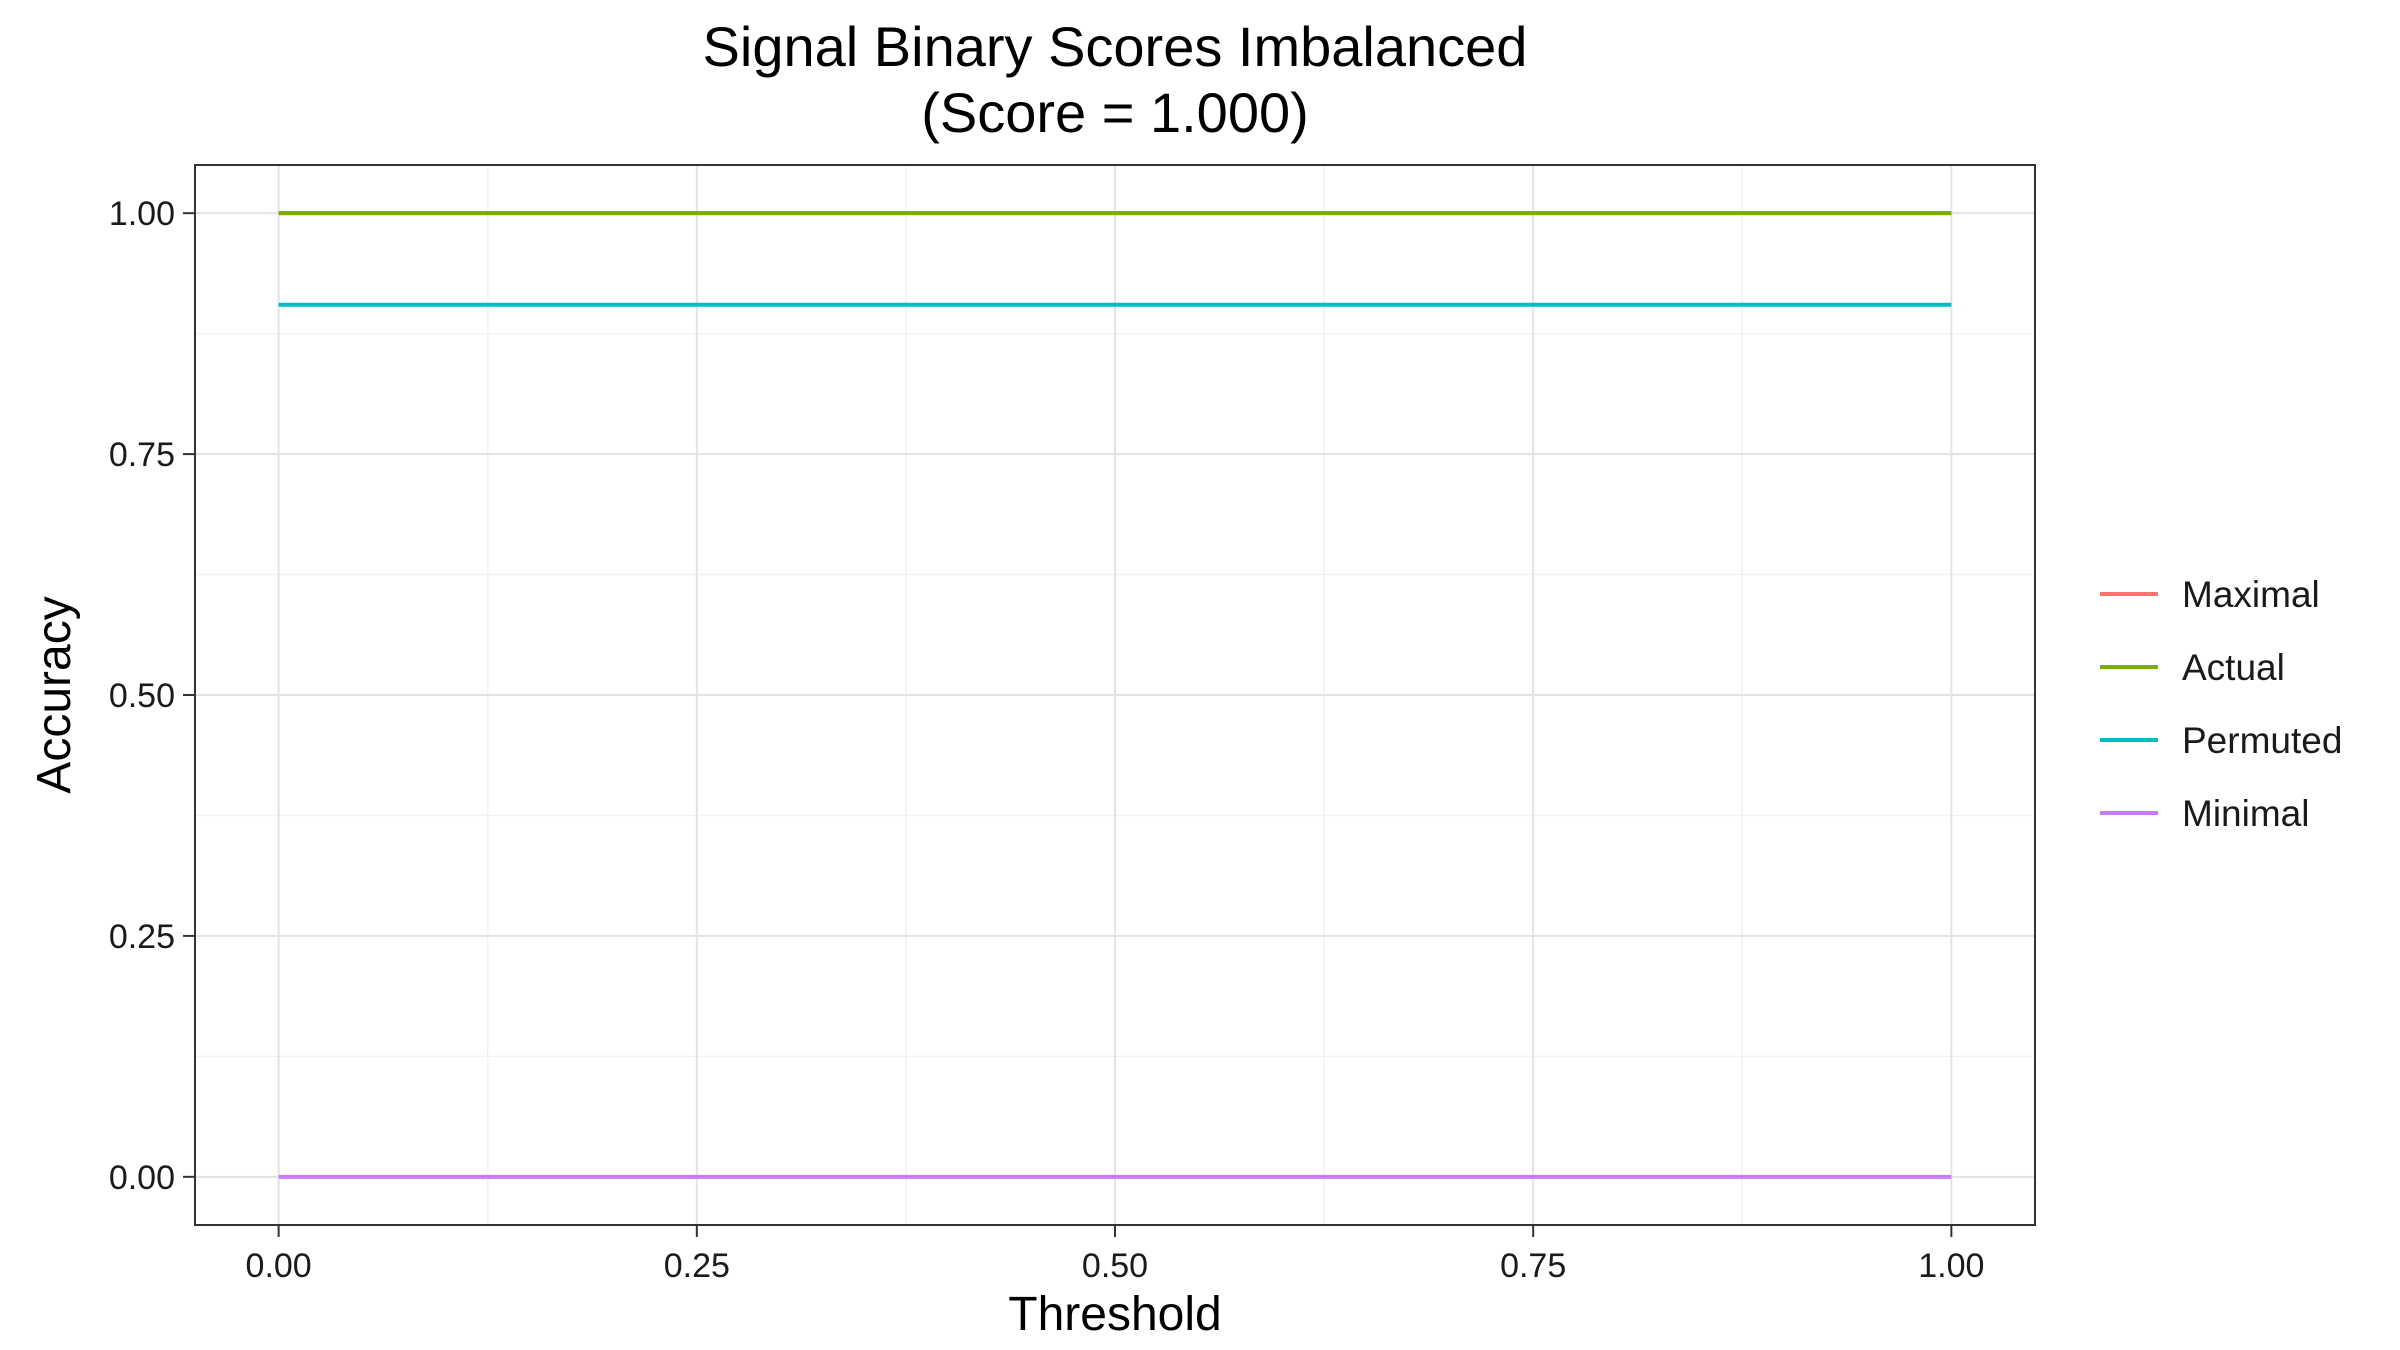 The height and width of the screenshot is (1350, 2400). I want to click on x-tick-label: 1.00, so click(1951, 1266).